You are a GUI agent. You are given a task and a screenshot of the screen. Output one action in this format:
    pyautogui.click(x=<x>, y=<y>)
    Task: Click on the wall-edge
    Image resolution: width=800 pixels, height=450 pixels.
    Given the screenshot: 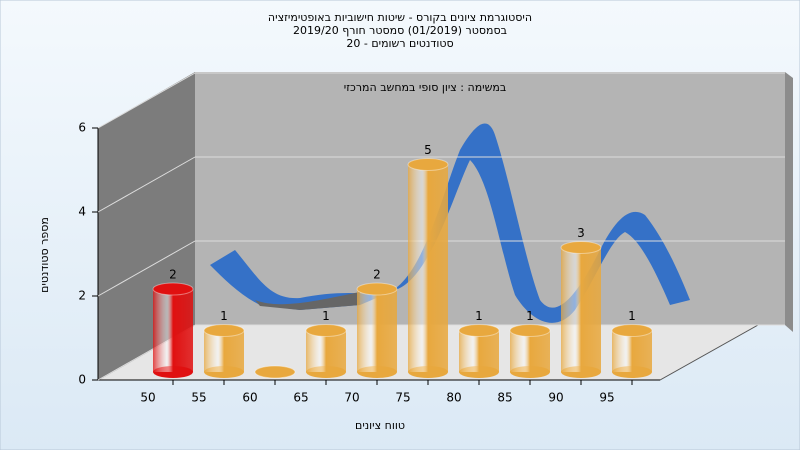 What is the action you would take?
    pyautogui.click(x=789, y=202)
    